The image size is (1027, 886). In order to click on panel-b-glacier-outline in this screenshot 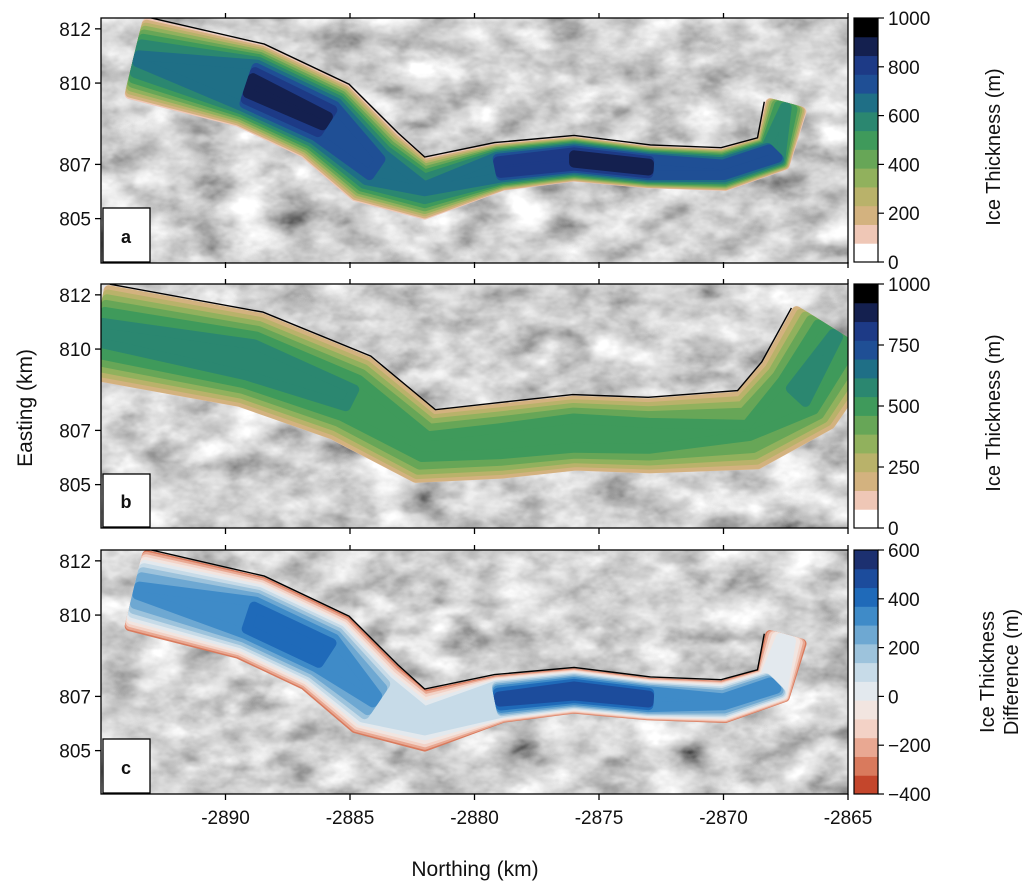, I will do `click(451, 347)`.